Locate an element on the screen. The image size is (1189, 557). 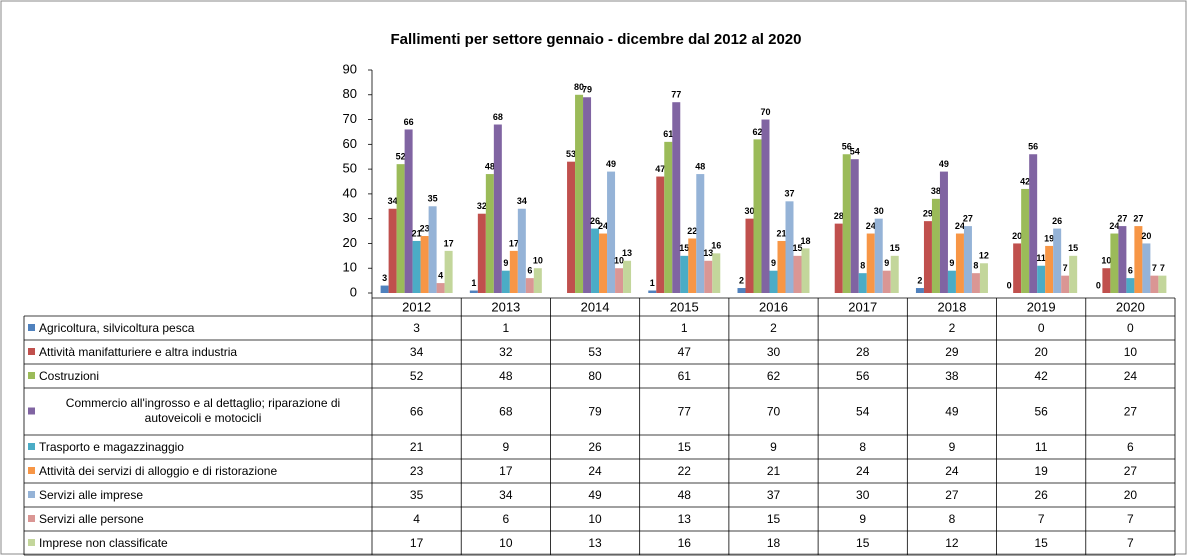
table-cell: 21 is located at coordinates (774, 471).